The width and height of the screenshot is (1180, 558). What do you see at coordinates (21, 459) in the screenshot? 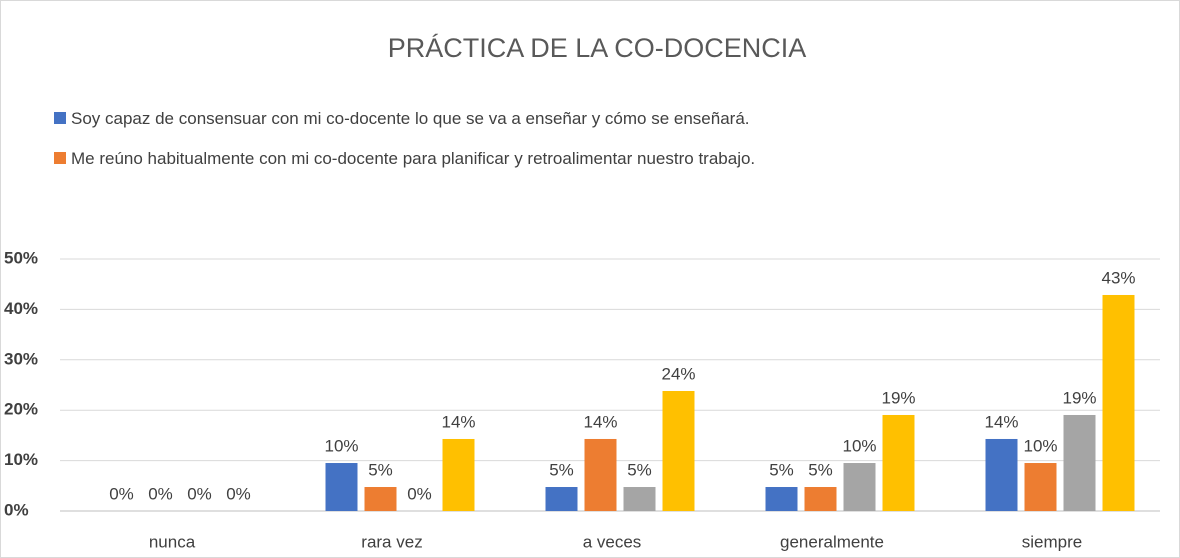
I see `y-tick-label: 10%` at bounding box center [21, 459].